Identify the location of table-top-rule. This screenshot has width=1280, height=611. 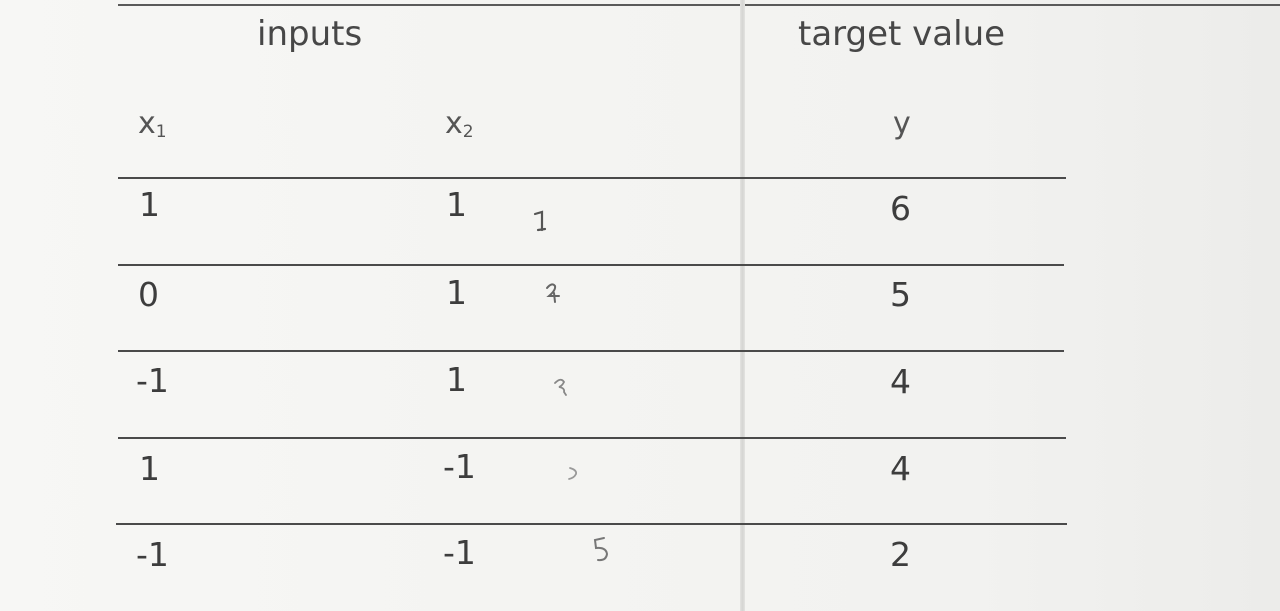
(699, 5).